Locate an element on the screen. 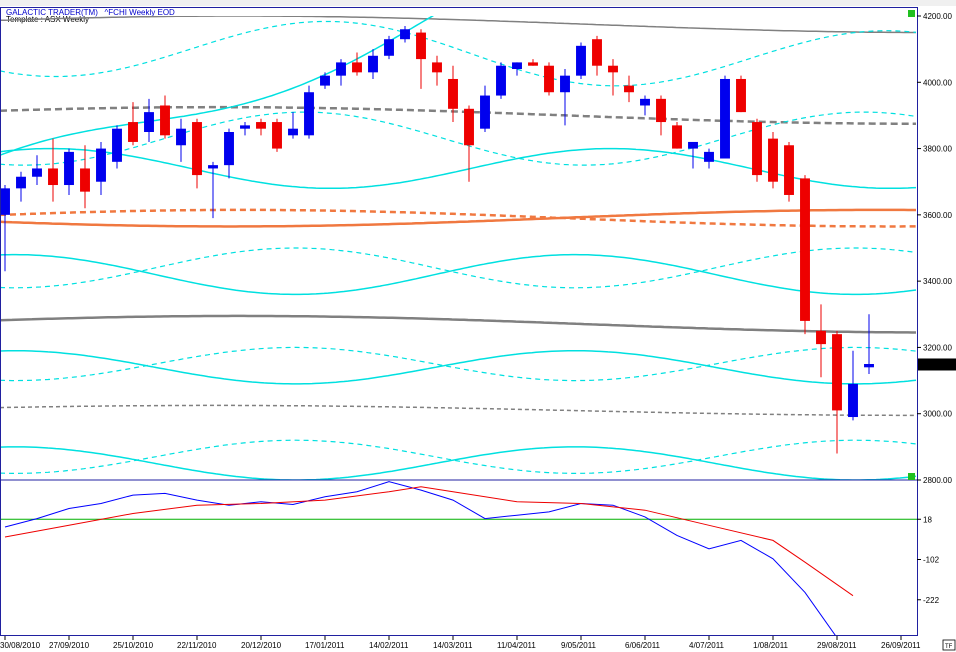 The image size is (956, 652). x-tick-label-1: 27/09/2010 is located at coordinates (69, 645).